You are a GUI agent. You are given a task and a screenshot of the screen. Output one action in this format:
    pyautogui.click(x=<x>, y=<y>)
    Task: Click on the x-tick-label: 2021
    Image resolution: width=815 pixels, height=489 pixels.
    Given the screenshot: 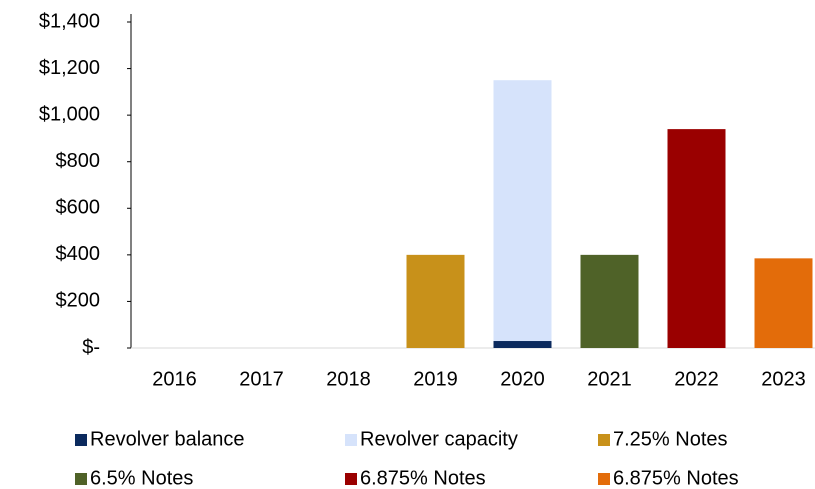 What is the action you would take?
    pyautogui.click(x=609, y=379)
    